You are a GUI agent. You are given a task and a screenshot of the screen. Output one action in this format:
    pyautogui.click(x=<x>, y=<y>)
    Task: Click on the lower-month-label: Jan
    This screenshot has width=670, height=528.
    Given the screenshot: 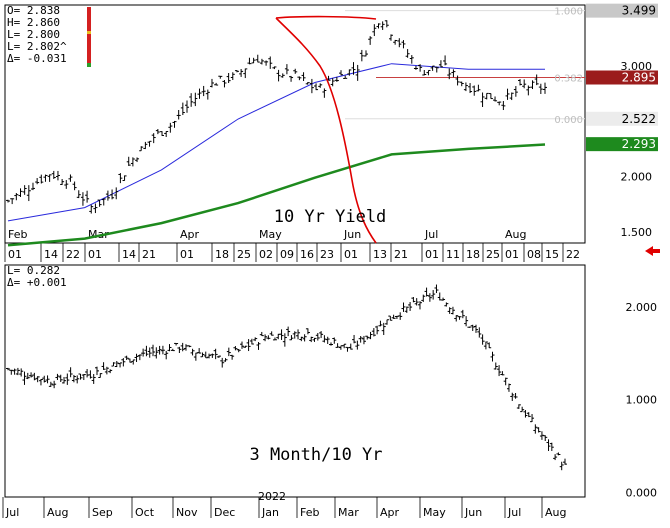 What is the action you would take?
    pyautogui.click(x=270, y=512)
    